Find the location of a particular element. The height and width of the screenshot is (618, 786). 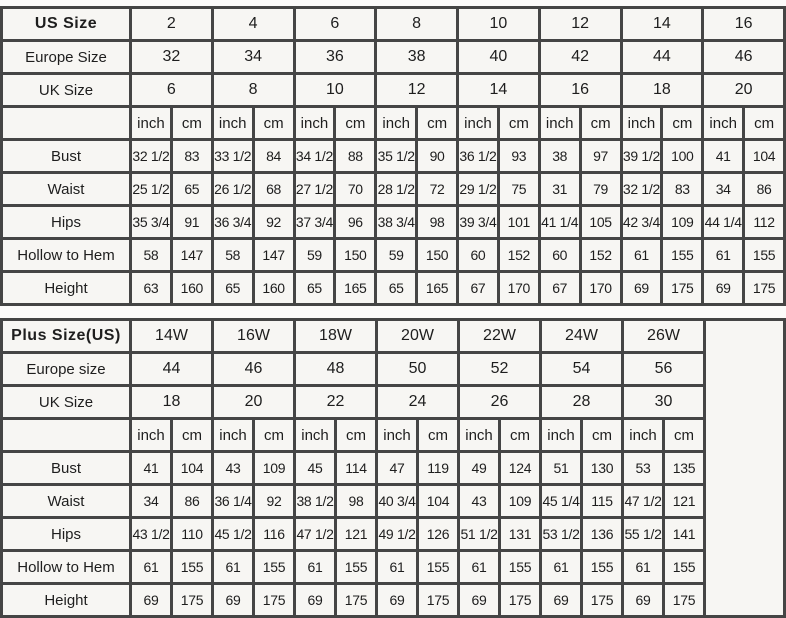

size-cell: 42 is located at coordinates (580, 57).